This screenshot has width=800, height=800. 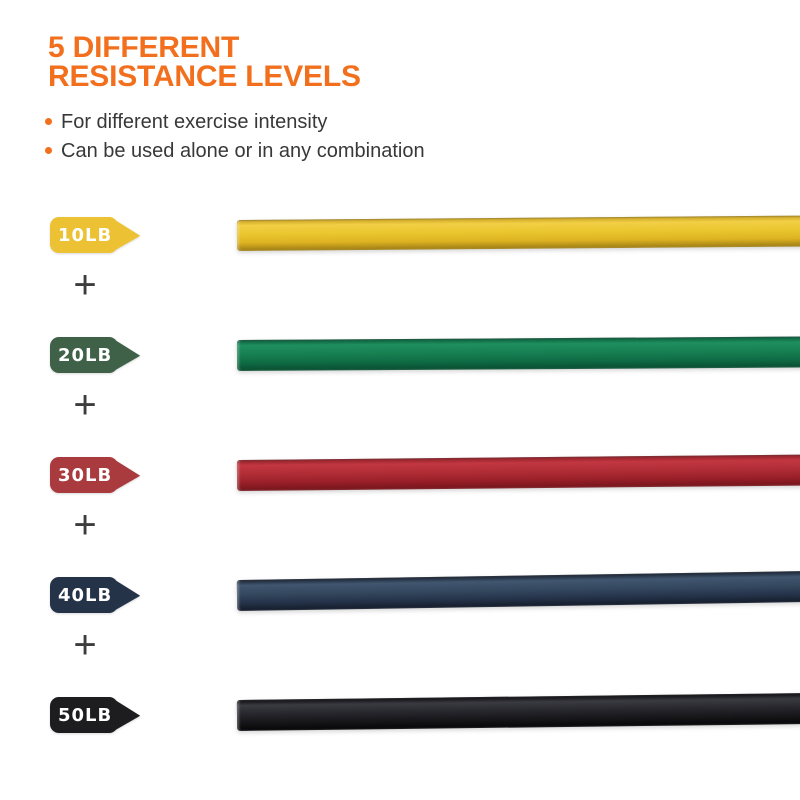 I want to click on bullet-item: For different exercise intensity, so click(x=235, y=122).